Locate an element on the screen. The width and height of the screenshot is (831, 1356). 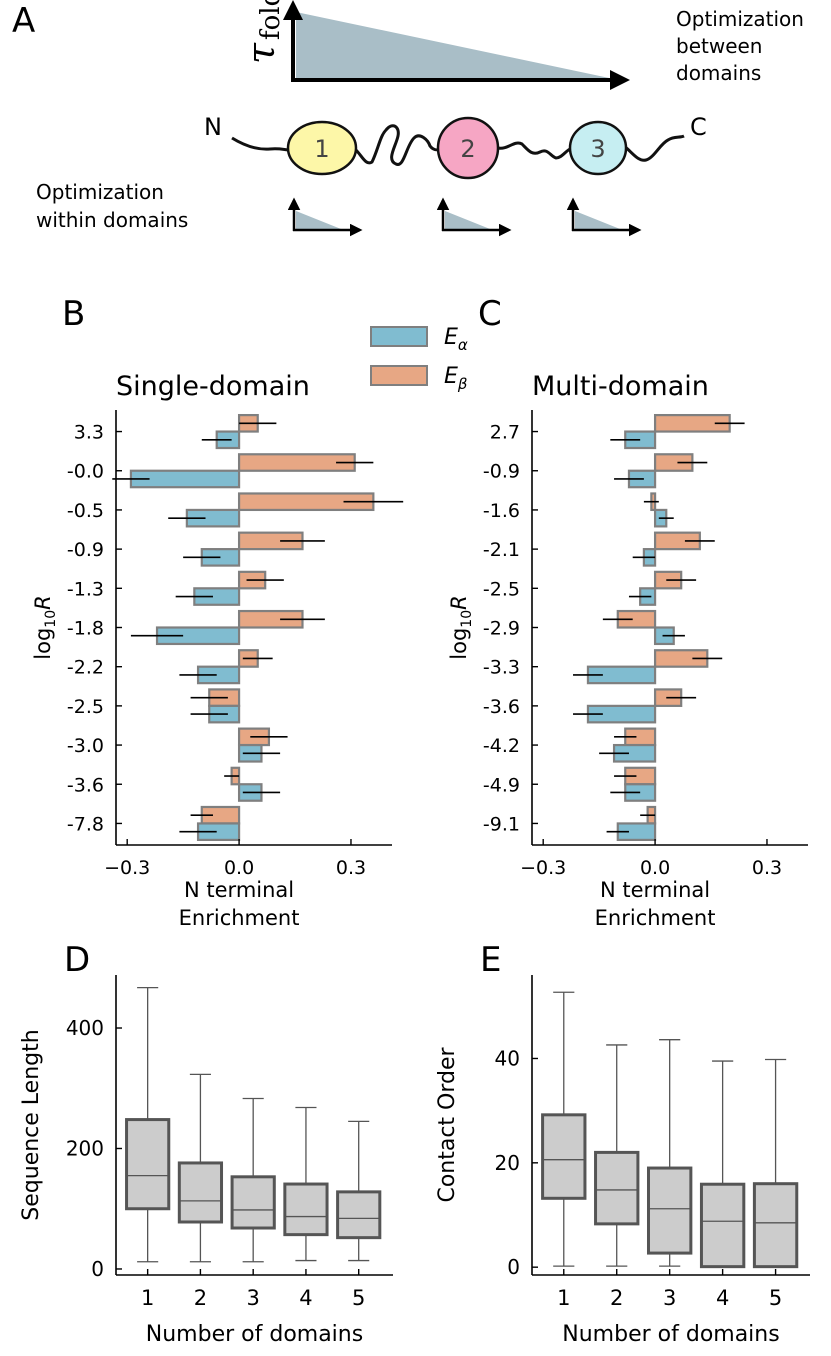
y-tick-label: -3.3 is located at coordinates (501, 668).